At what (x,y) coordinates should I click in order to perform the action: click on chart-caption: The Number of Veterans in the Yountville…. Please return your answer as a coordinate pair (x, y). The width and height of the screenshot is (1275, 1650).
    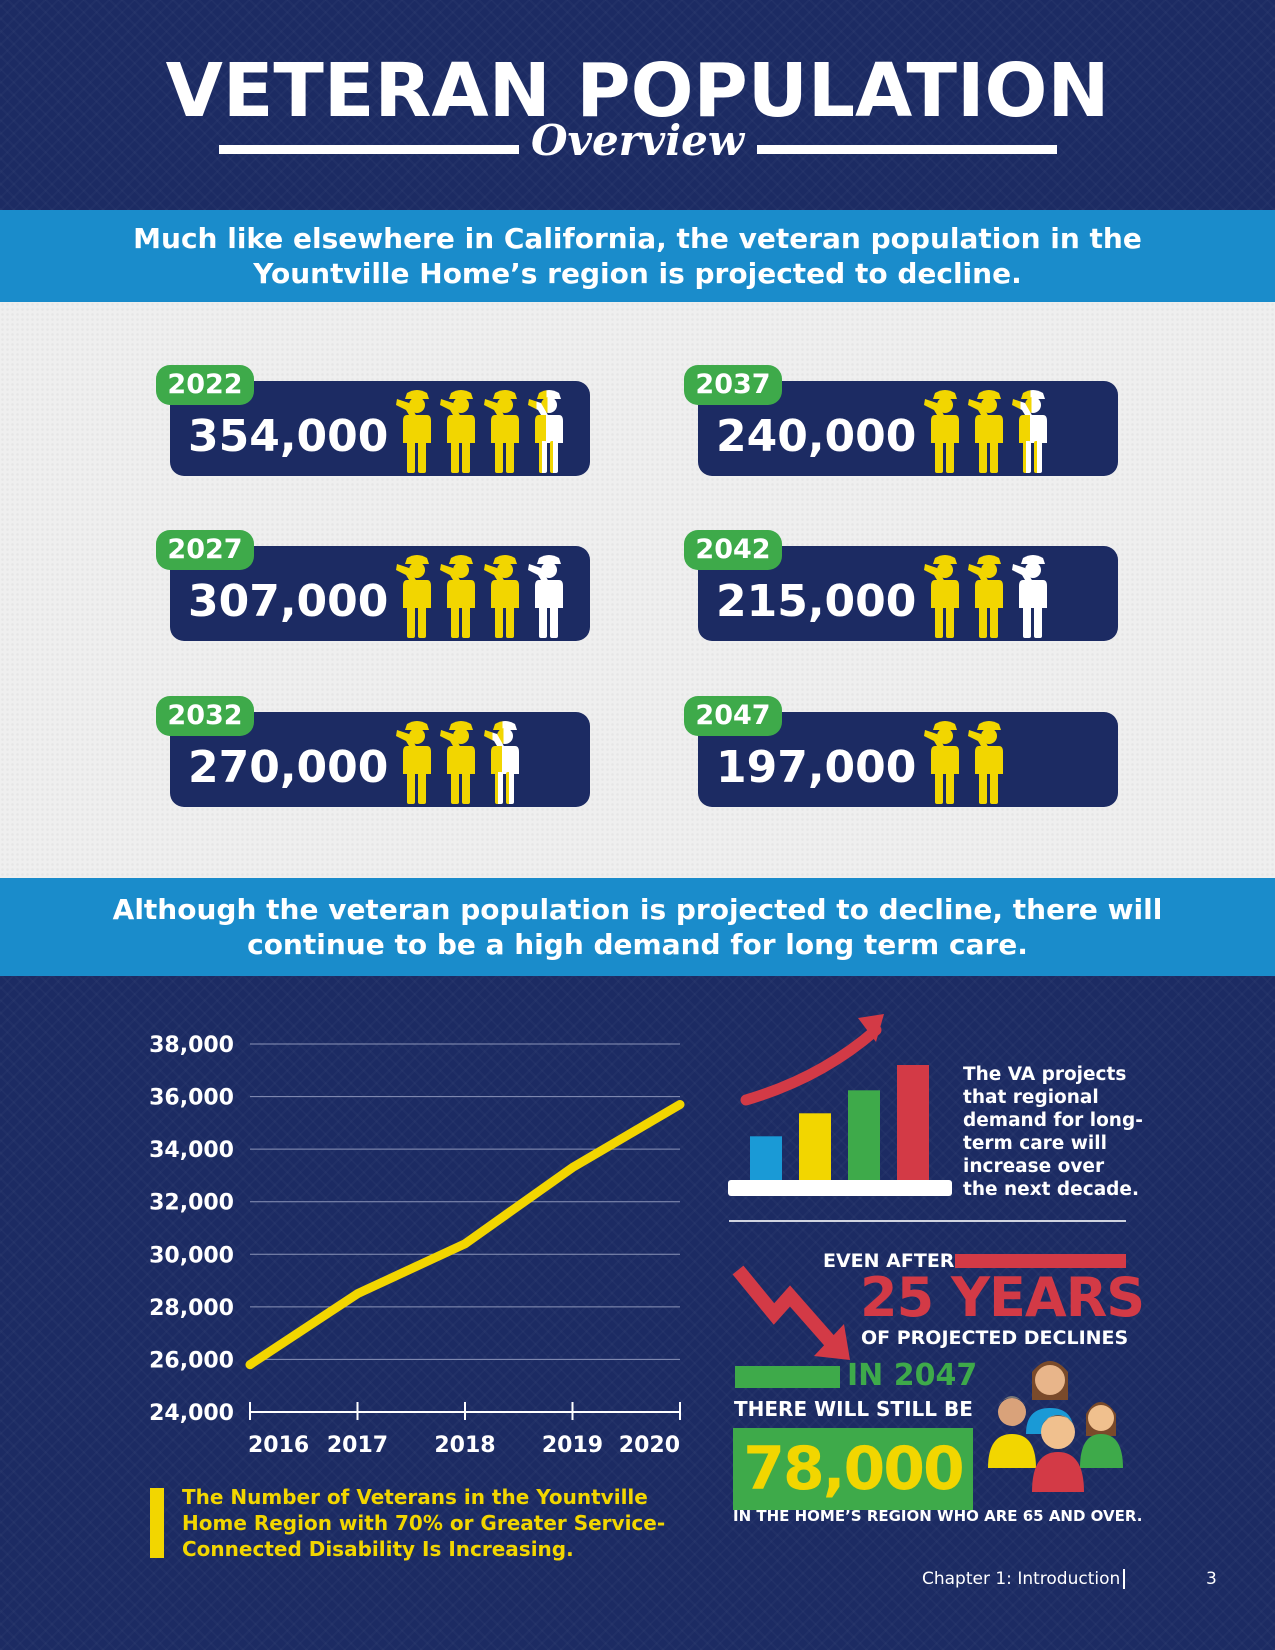
    Looking at the image, I should click on (424, 1523).